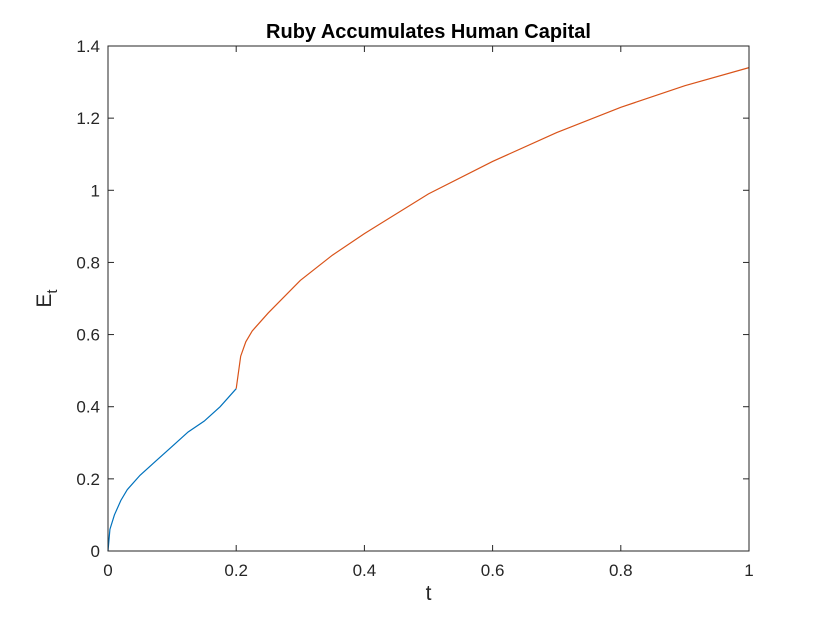 The height and width of the screenshot is (620, 828). Describe the element at coordinates (493, 570) in the screenshot. I see `x-tick-label: 0.6` at that location.